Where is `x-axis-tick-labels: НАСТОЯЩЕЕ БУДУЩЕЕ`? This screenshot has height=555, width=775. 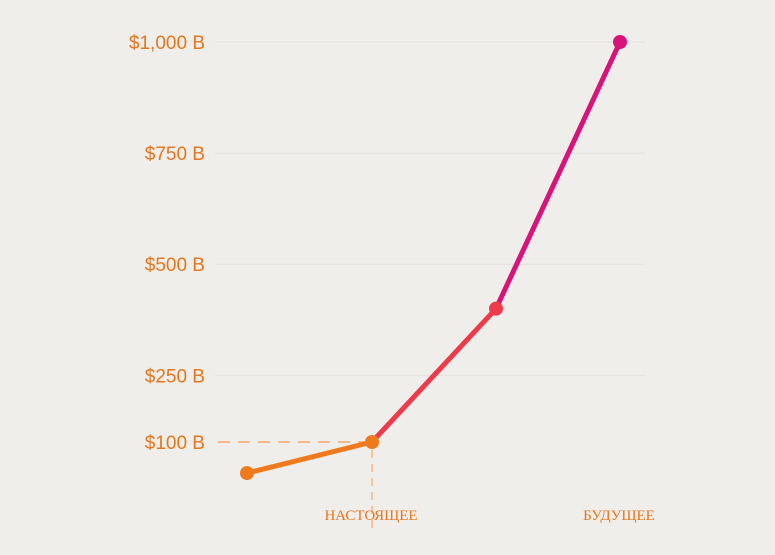
x-axis-tick-labels: НАСТОЯЩЕЕ БУДУЩЕЕ is located at coordinates (489, 516).